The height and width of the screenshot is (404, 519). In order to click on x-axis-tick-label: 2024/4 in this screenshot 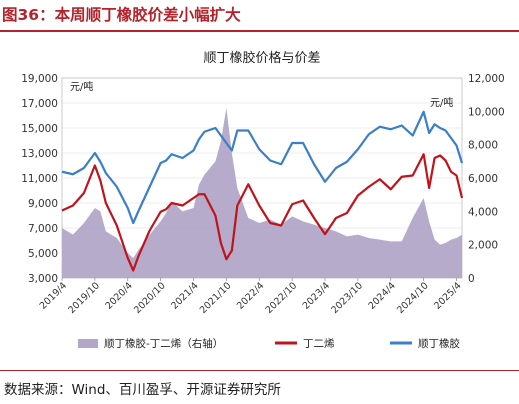, I will do `click(381, 295)`.